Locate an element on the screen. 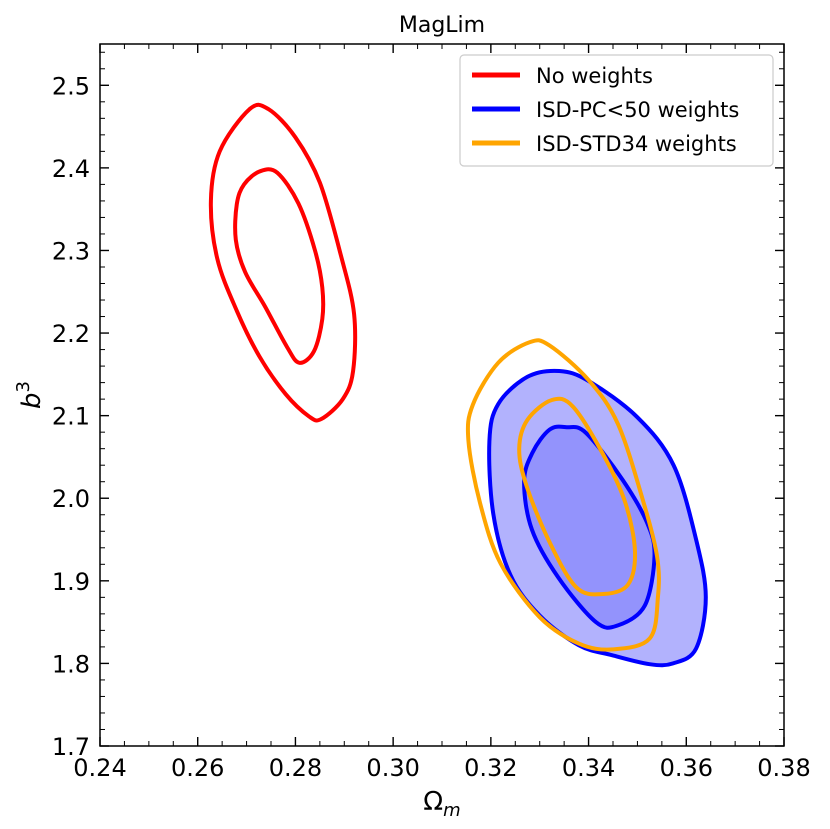  y-tick-label: 2.0 is located at coordinates (71, 499).